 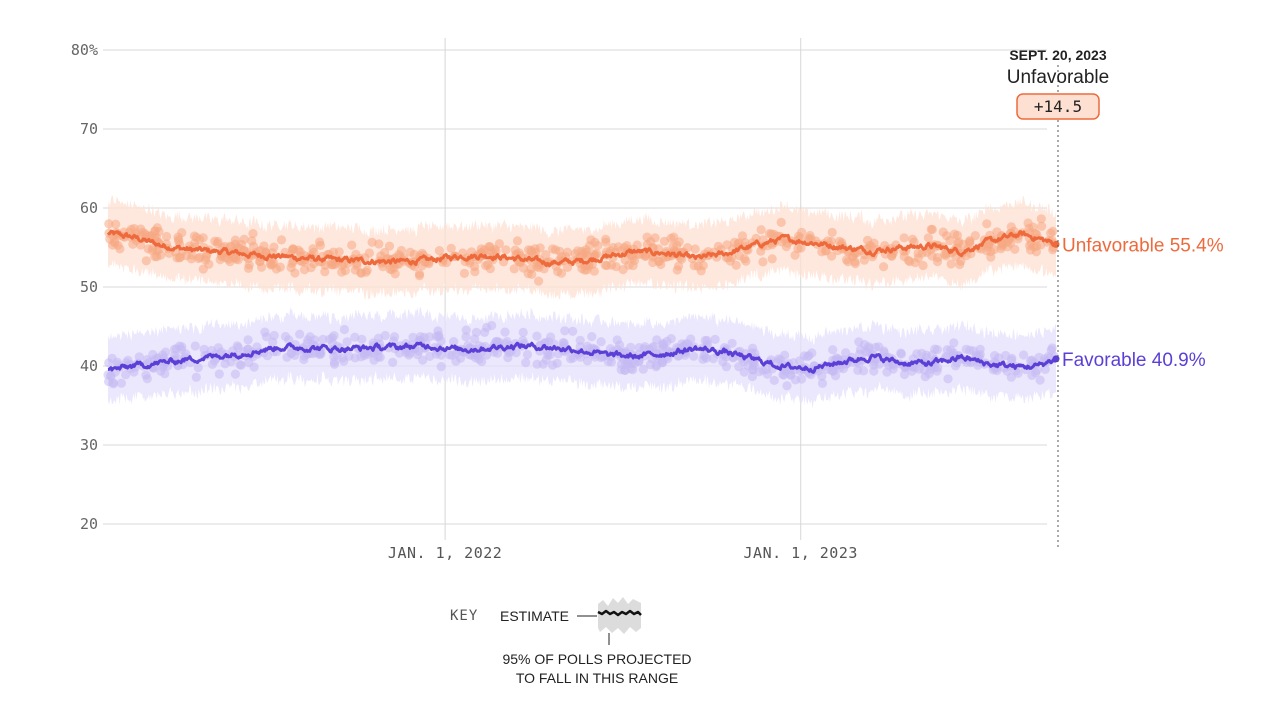 I want to click on y-tick-label: 60, so click(x=89, y=208).